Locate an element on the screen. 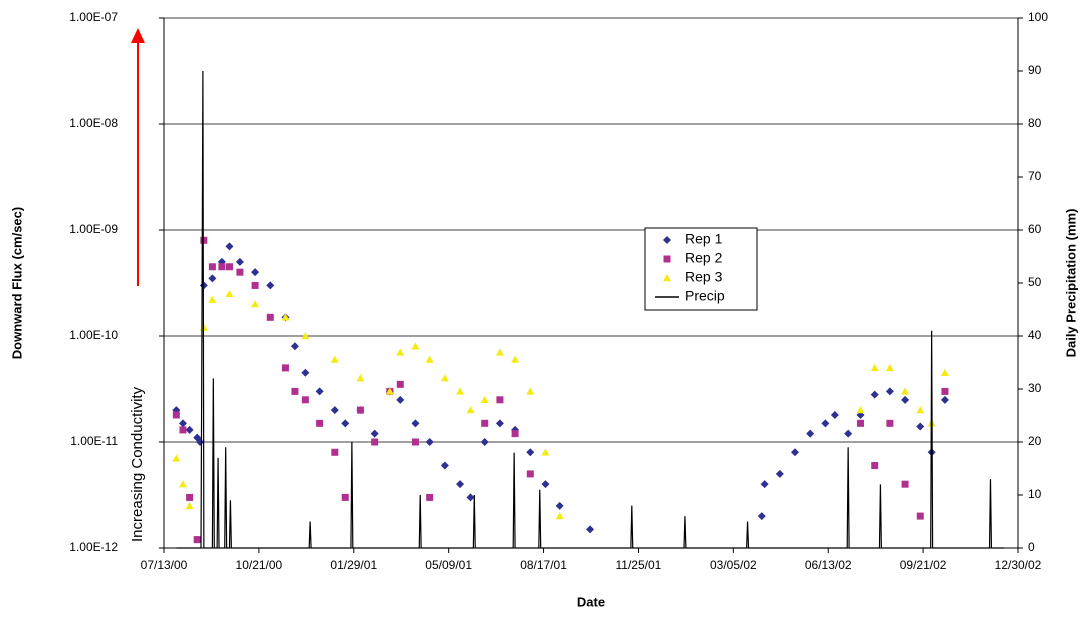  legend-label: Rep 3 is located at coordinates (704, 277).